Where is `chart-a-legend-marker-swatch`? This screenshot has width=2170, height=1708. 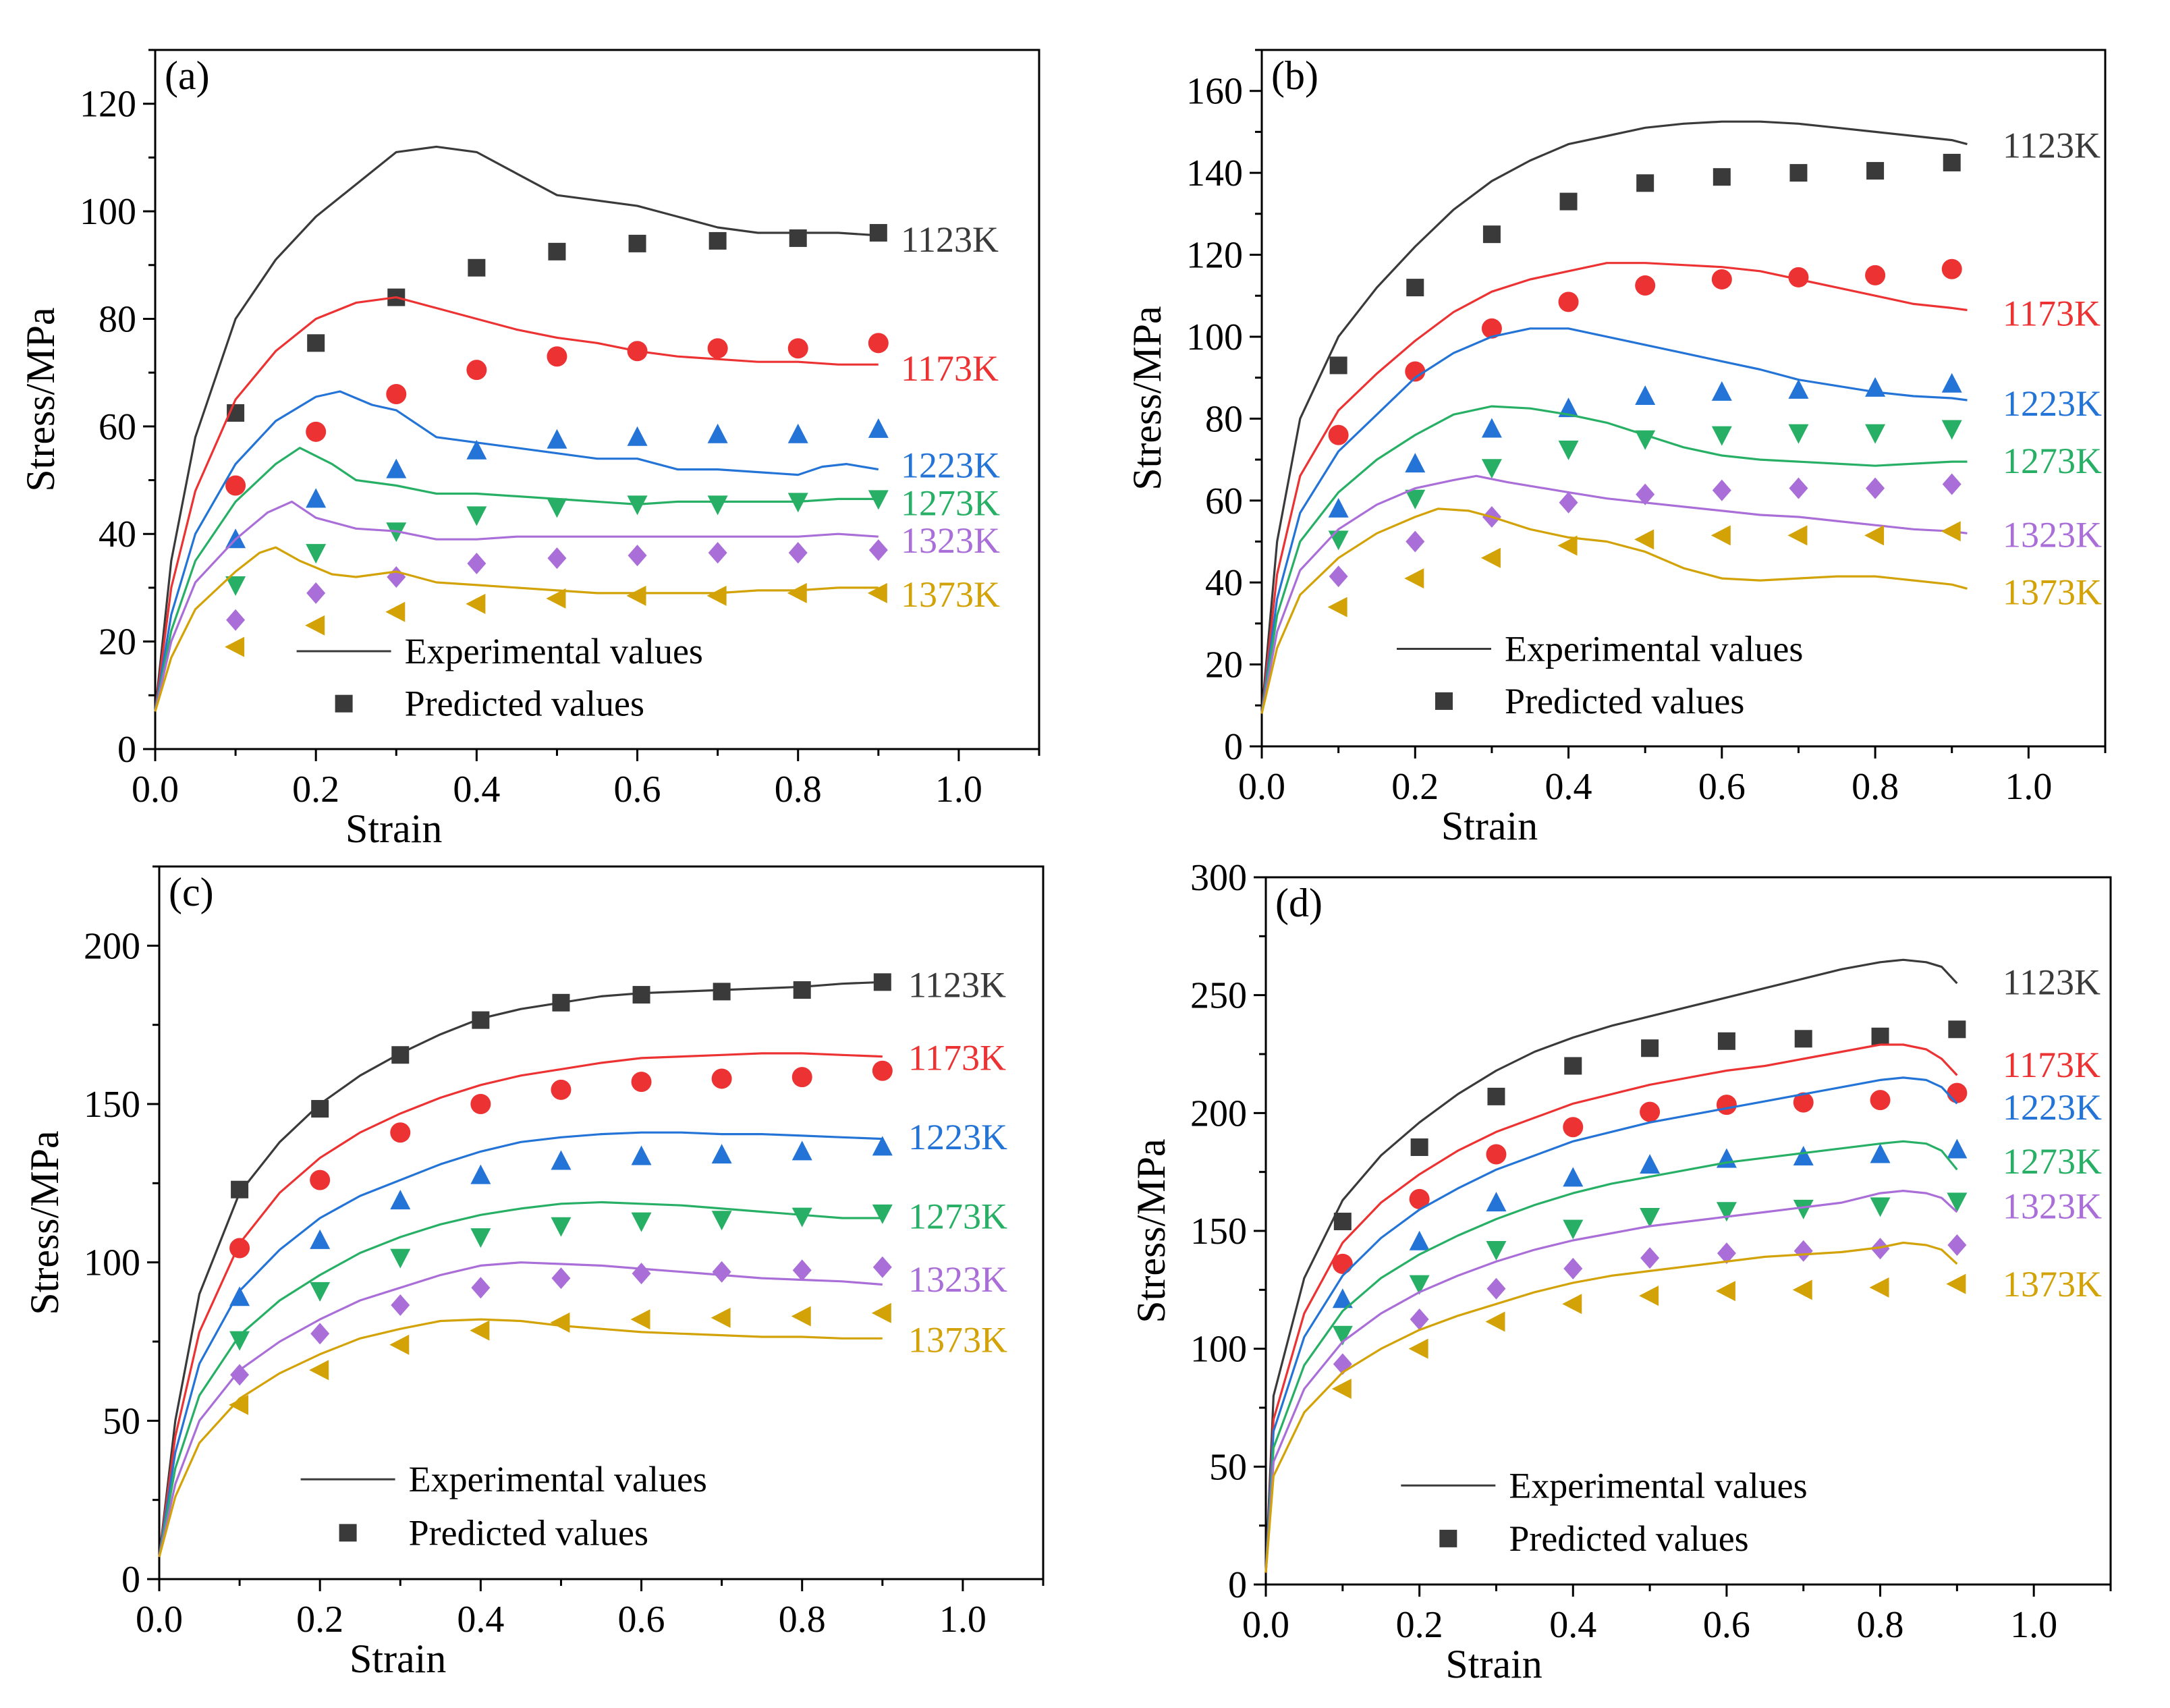 chart-a-legend-marker-swatch is located at coordinates (344, 704).